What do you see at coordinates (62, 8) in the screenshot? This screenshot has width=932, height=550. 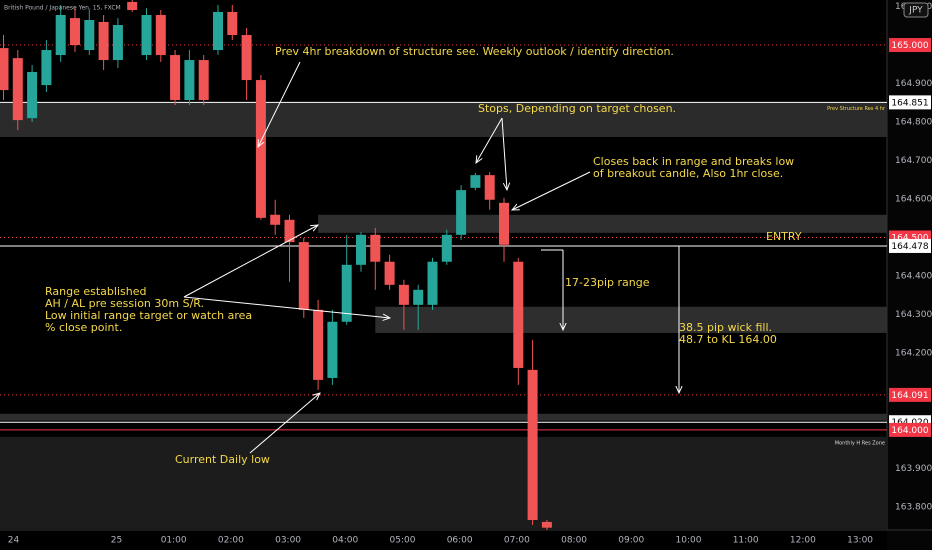 I see `chart-title: British Pound / Japanese Yen, 15, FXCM` at bounding box center [62, 8].